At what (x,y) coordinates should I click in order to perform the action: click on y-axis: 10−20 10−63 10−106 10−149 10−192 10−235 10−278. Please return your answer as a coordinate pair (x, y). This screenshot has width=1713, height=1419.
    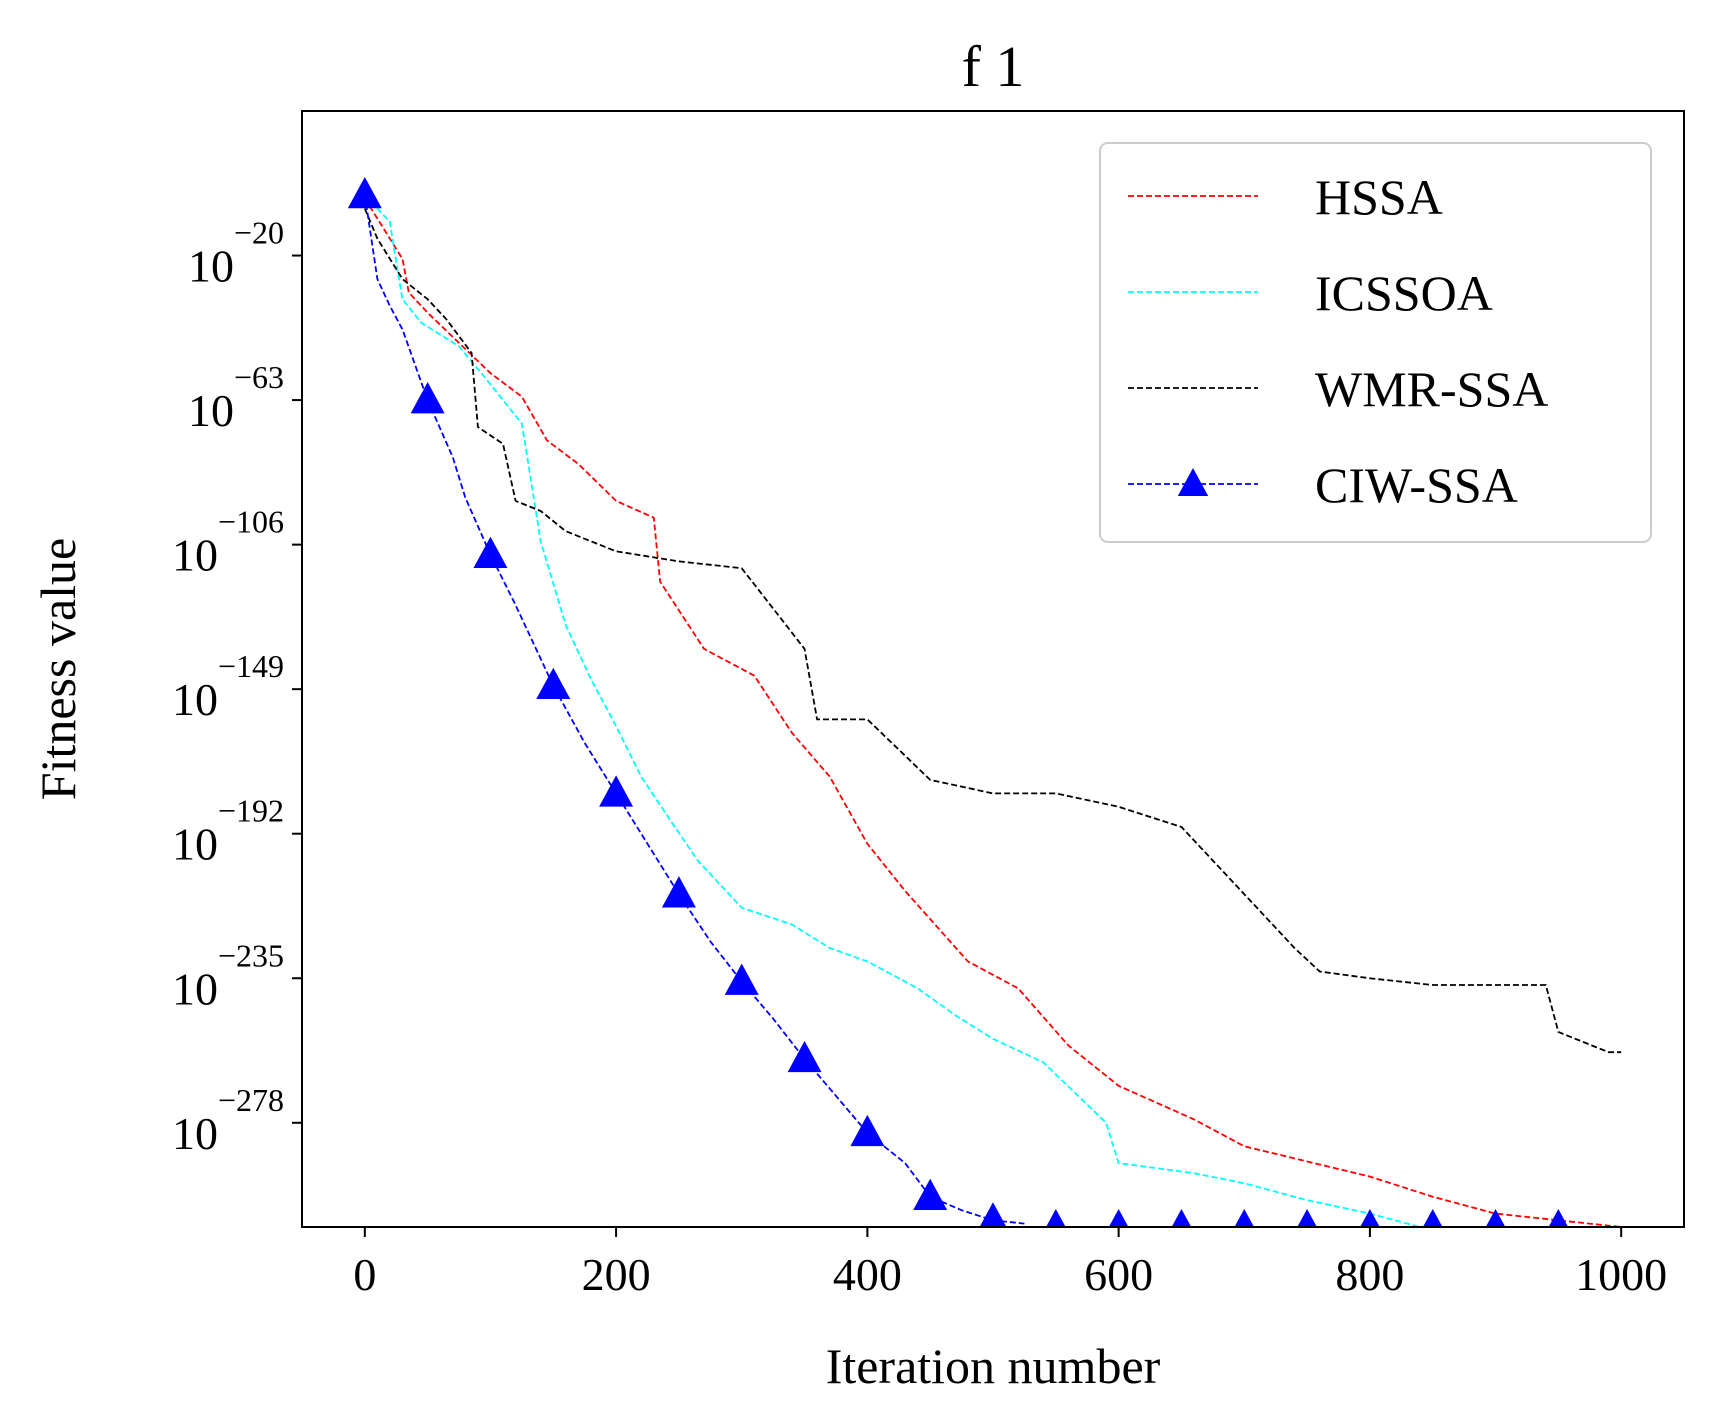
    Looking at the image, I should click on (237, 687).